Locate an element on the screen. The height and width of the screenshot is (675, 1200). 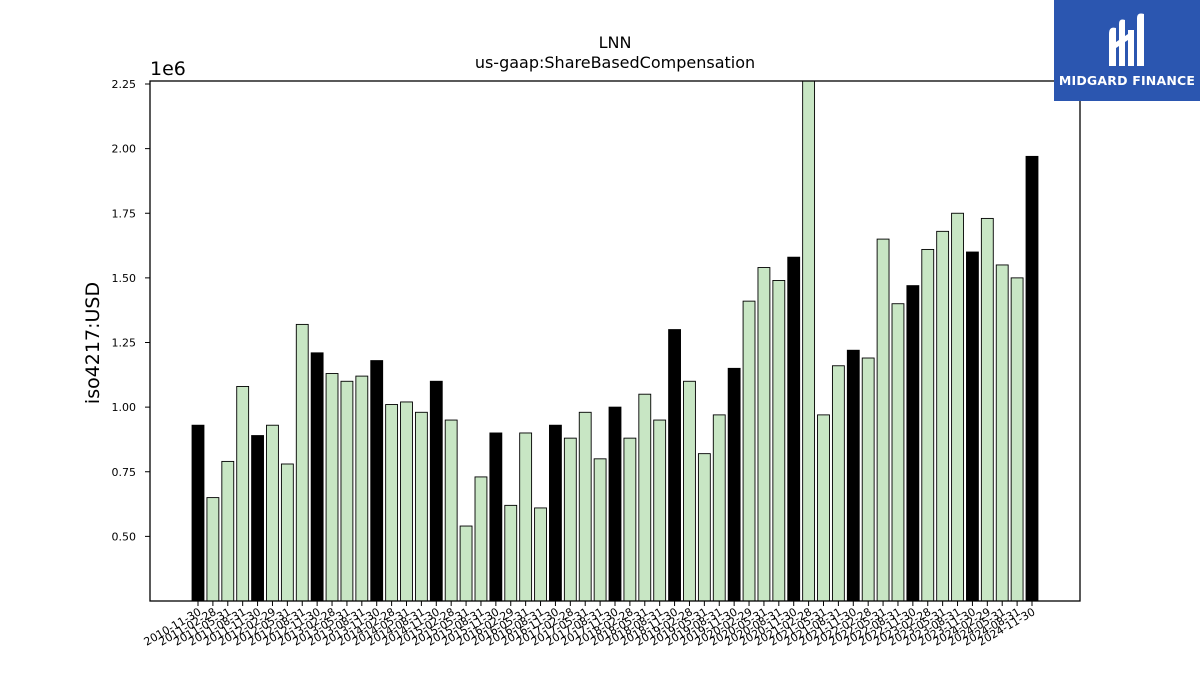
midgard-finance-logo: MIDGARD FINANCE is located at coordinates (1127, 50).